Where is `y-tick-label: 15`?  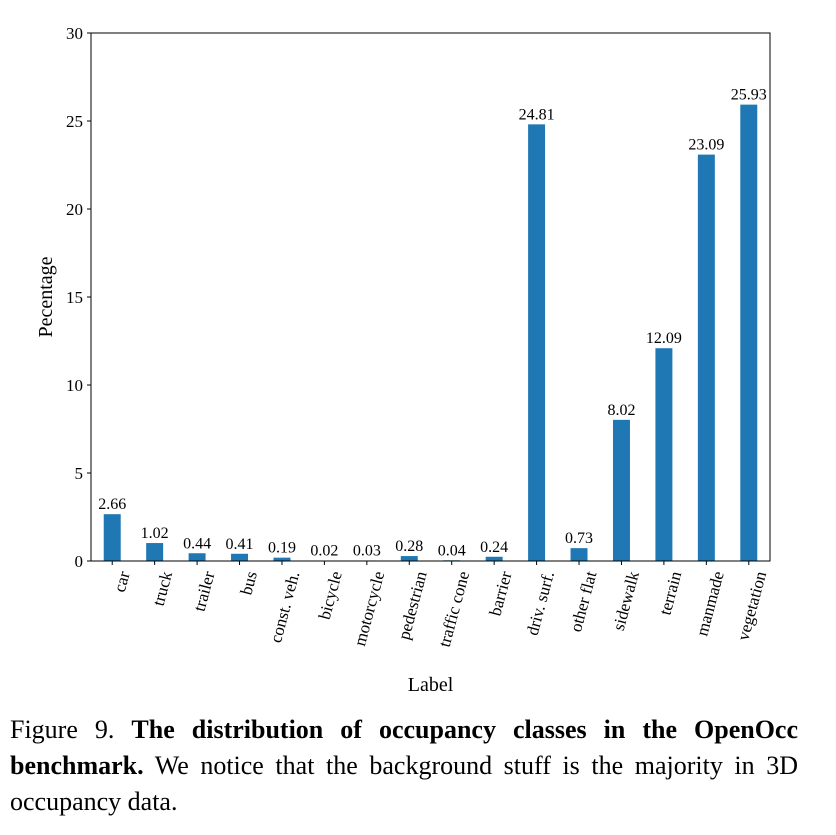
y-tick-label: 15 is located at coordinates (74, 297).